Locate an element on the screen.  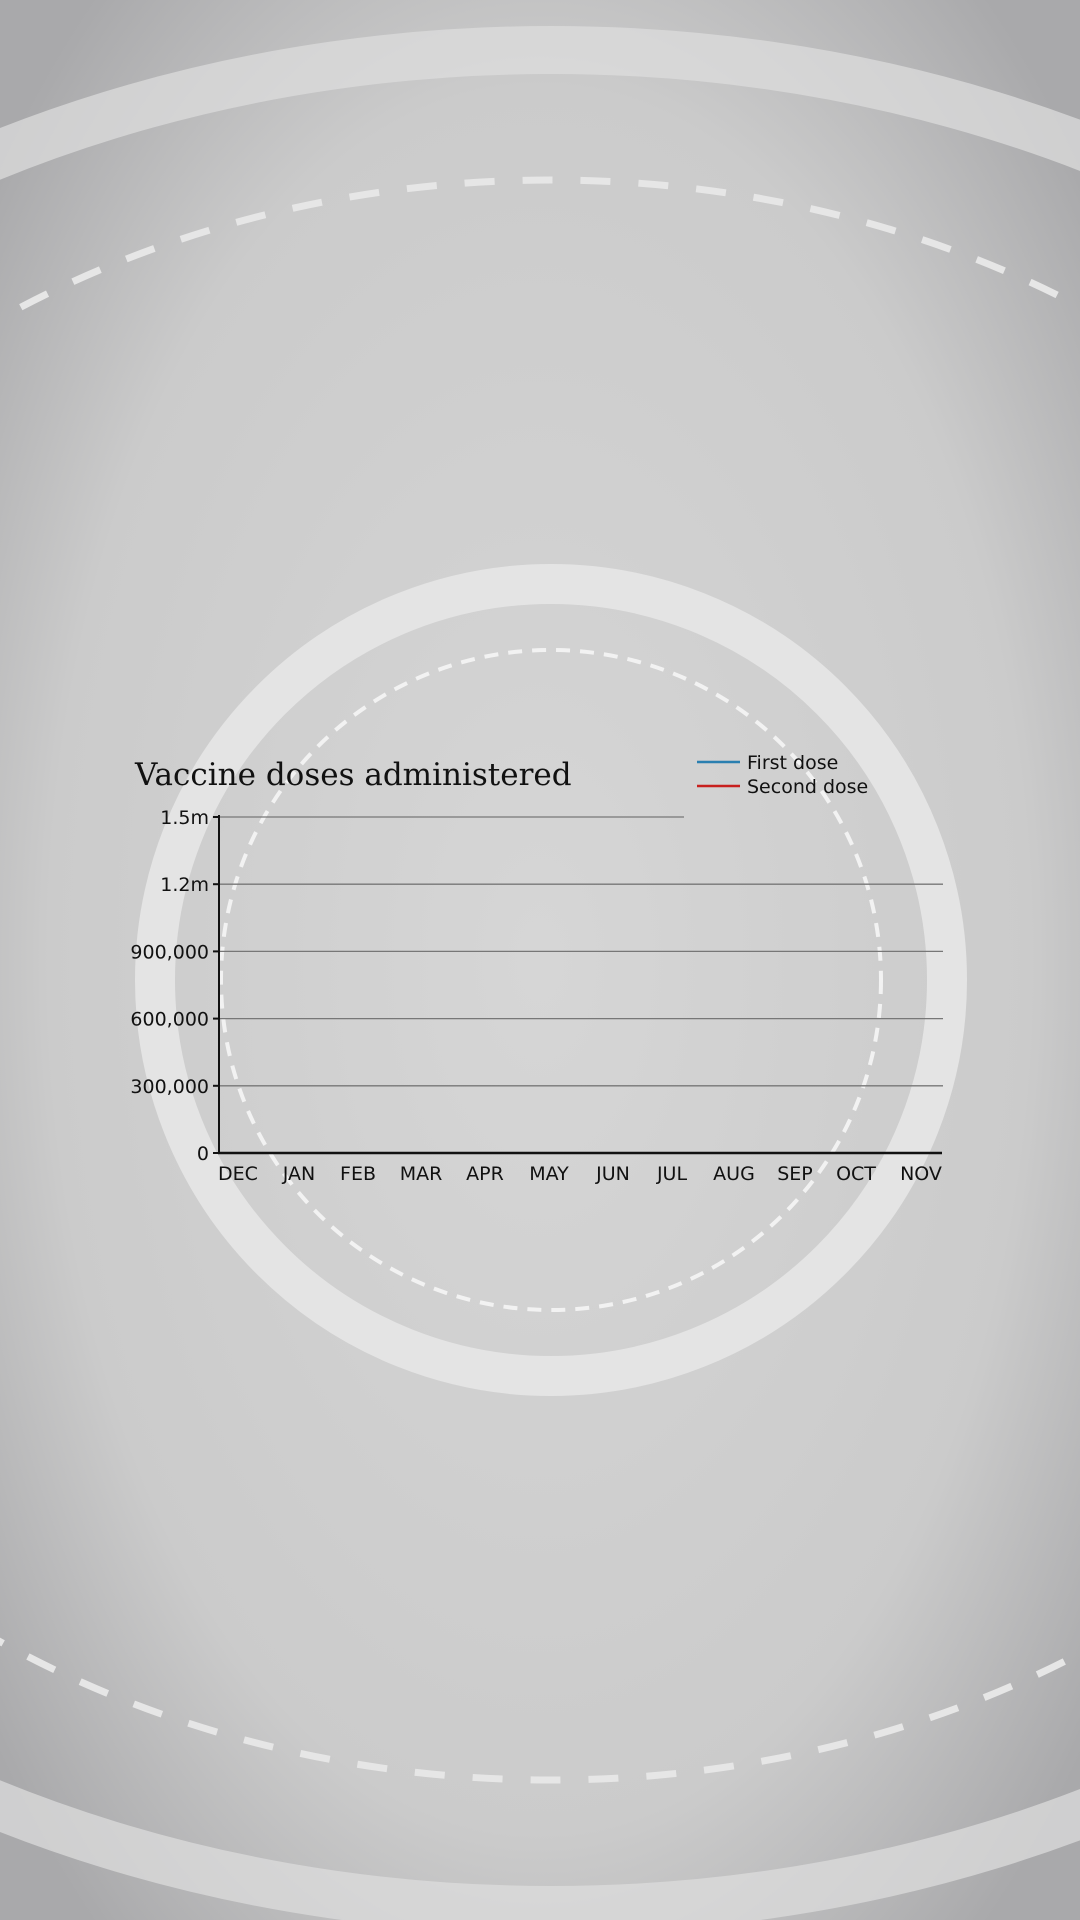
y-tick-label: 1.5m is located at coordinates (184, 818).